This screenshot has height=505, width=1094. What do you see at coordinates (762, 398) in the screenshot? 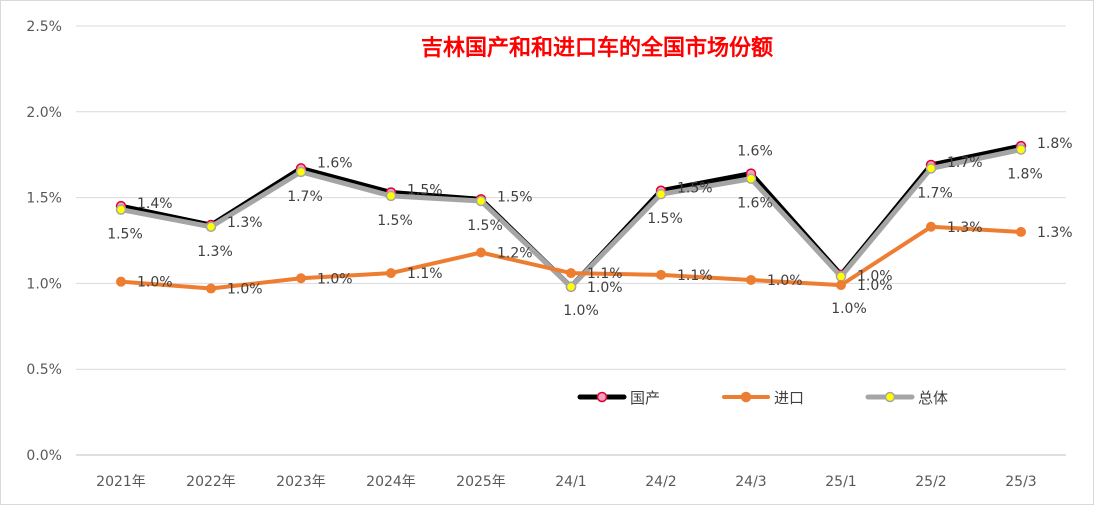
I see `legend: 国产 进口 总体` at bounding box center [762, 398].